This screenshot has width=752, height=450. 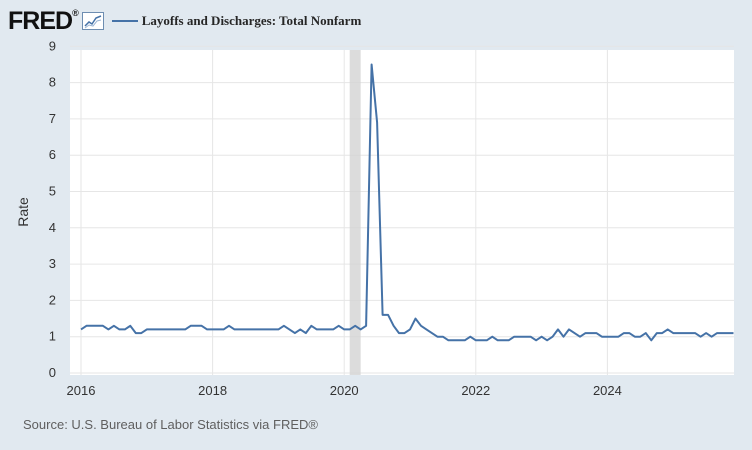 What do you see at coordinates (52, 372) in the screenshot?
I see `y-tick-label: 0` at bounding box center [52, 372].